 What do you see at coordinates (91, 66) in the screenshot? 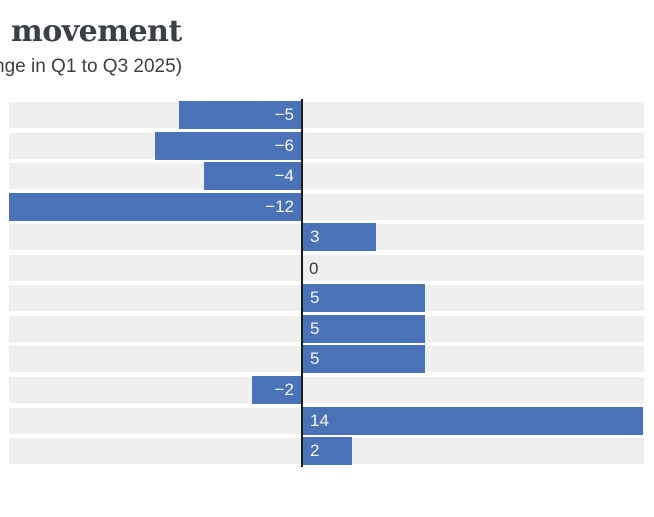
I see `chart-subtitle: nge in Q1 to Q3 2025)` at bounding box center [91, 66].